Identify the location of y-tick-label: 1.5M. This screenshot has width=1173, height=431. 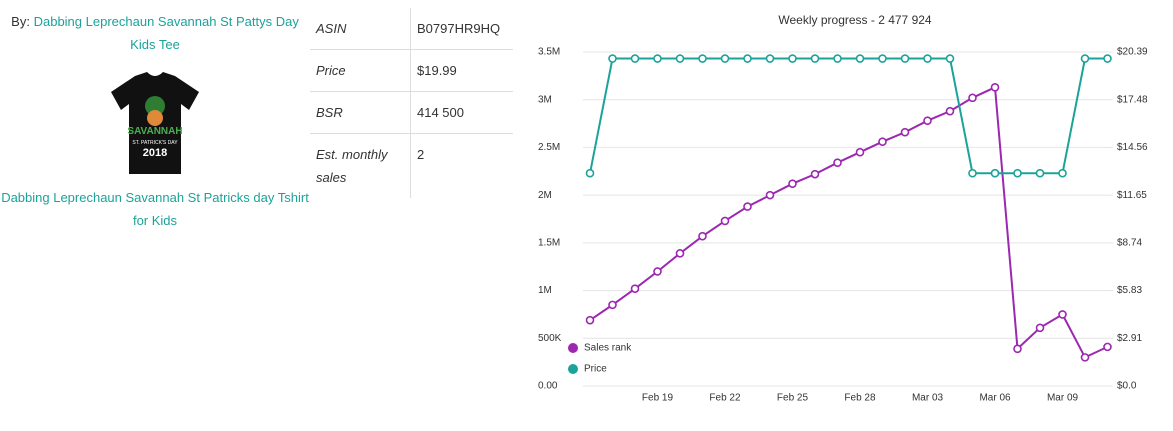
(549, 242).